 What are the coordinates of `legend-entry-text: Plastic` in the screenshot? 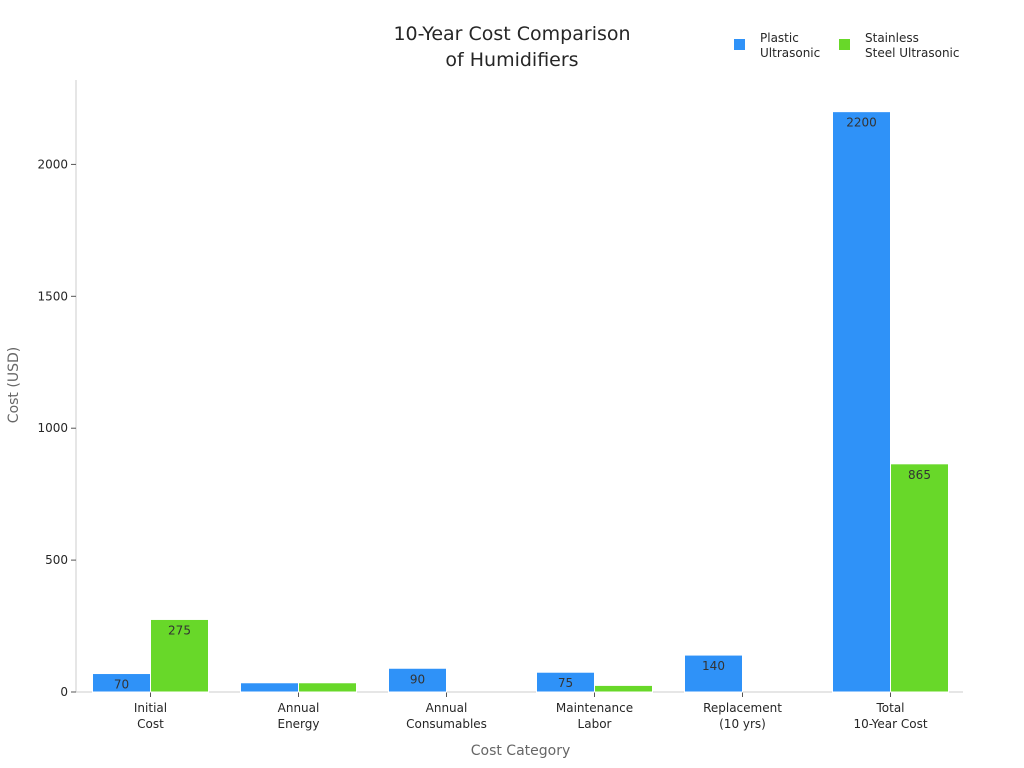 It's located at (779, 38).